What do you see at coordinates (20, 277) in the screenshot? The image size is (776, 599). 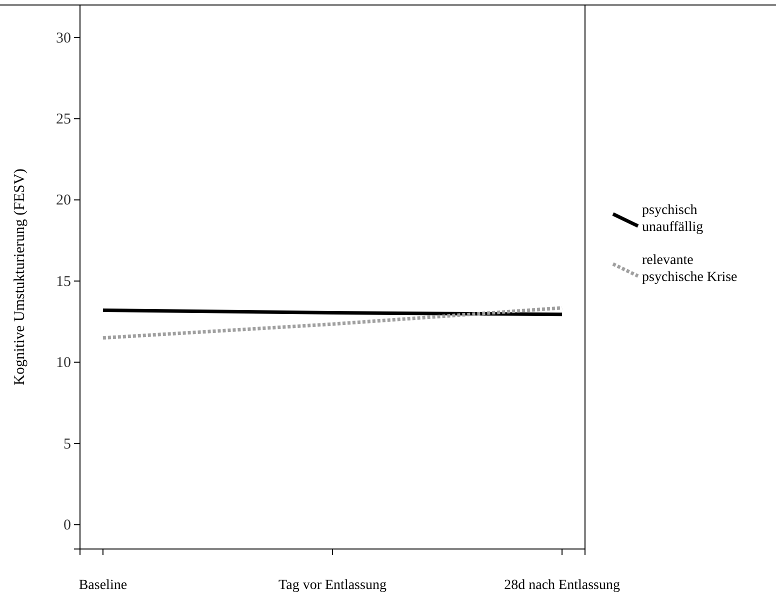 I see `y-axis-title: Kognitive Umstukturierung (FESV)` at bounding box center [20, 277].